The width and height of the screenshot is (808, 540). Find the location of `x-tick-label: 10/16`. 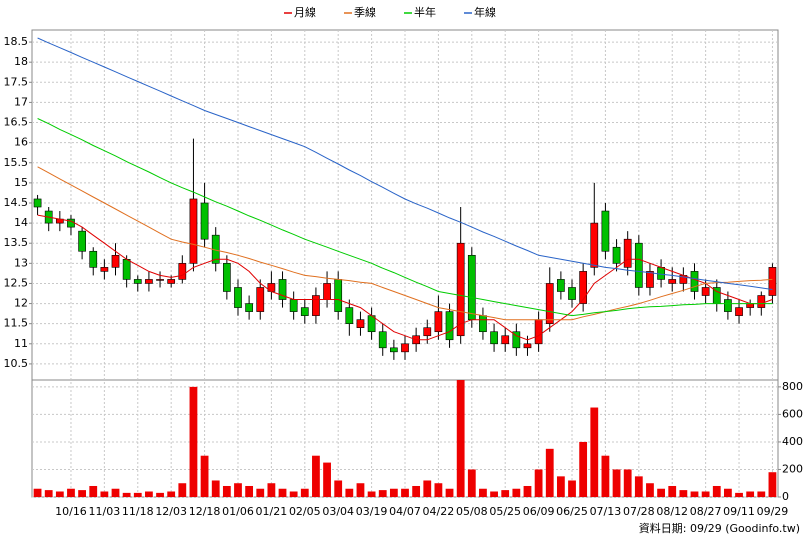

x-tick-label: 10/16 is located at coordinates (71, 511).